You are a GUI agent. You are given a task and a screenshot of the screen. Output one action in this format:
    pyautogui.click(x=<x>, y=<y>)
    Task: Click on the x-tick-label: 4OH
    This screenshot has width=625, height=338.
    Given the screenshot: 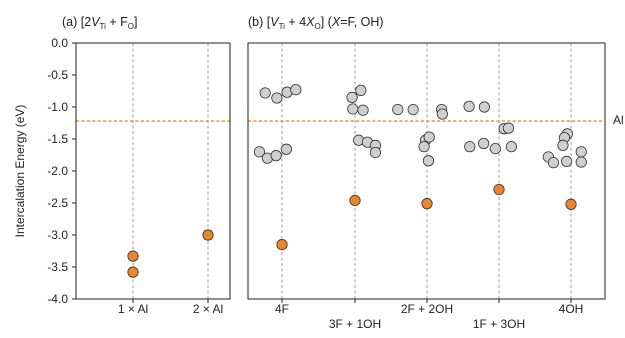 What is the action you would take?
    pyautogui.click(x=571, y=309)
    